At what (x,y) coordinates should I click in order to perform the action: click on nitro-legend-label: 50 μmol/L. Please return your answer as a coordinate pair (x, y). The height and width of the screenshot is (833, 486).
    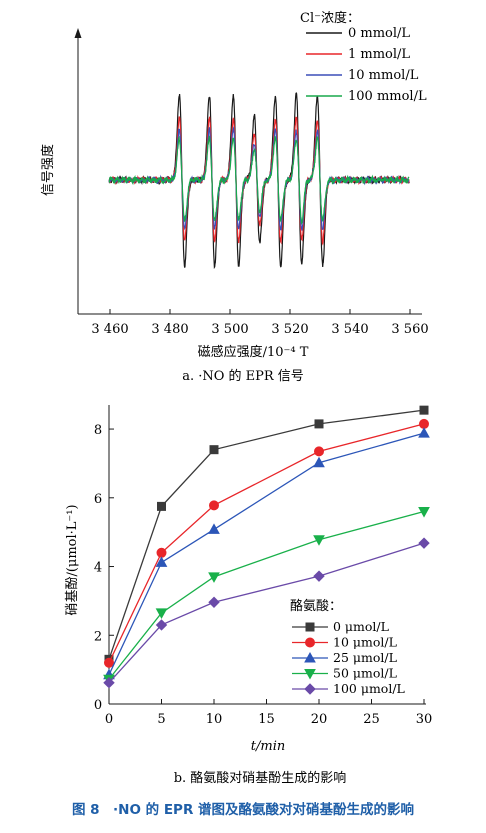
    Looking at the image, I should click on (365, 673).